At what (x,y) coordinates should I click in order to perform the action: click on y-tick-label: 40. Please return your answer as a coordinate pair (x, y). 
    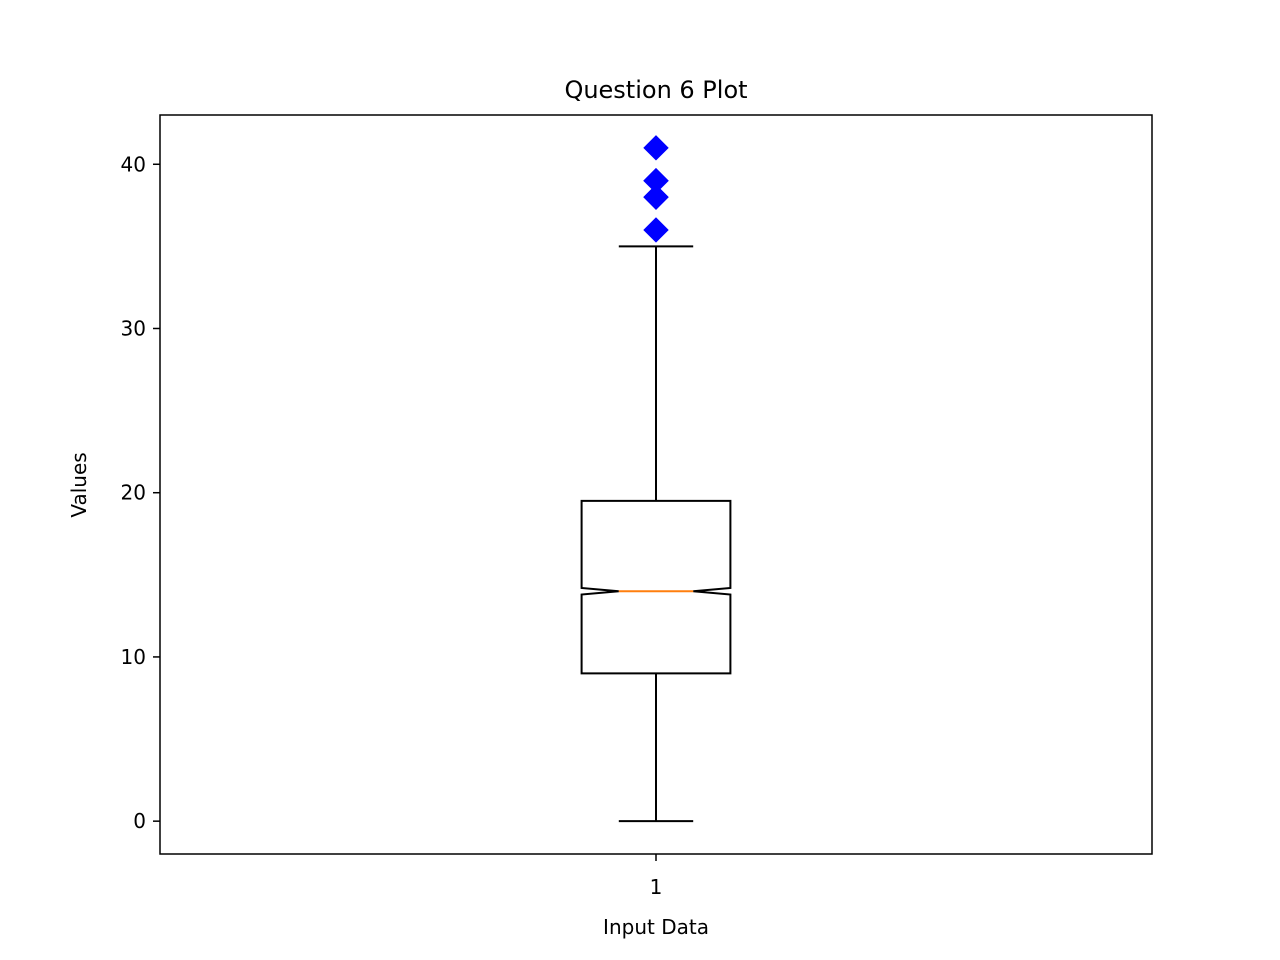
    Looking at the image, I should click on (133, 164).